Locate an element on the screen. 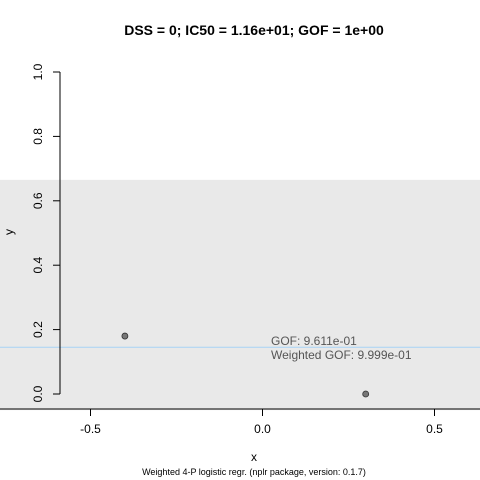 Image resolution: width=480 pixels, height=480 pixels. x-ticks: -1.0-0.50.00.51.0 is located at coordinates (261, 422).